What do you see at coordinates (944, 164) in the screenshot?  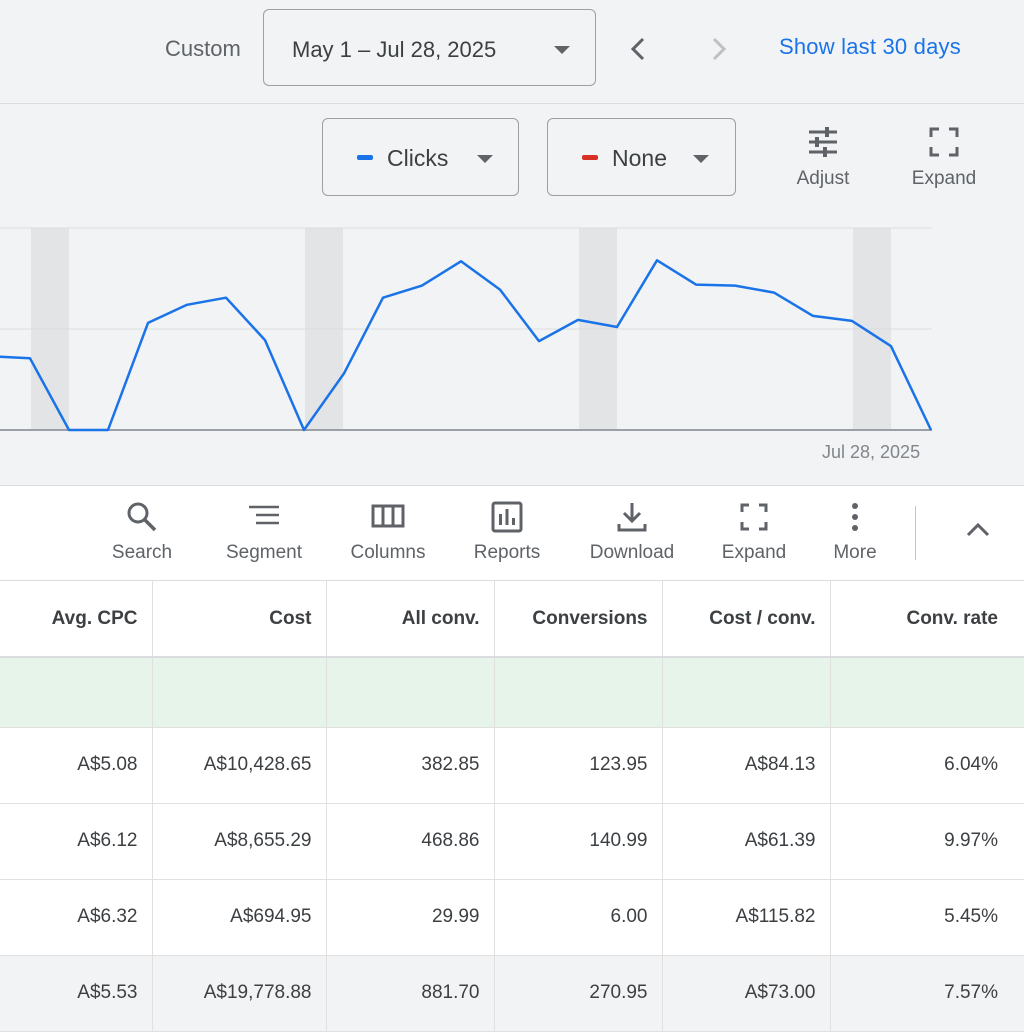 I see `chart-expand-button: Expand` at bounding box center [944, 164].